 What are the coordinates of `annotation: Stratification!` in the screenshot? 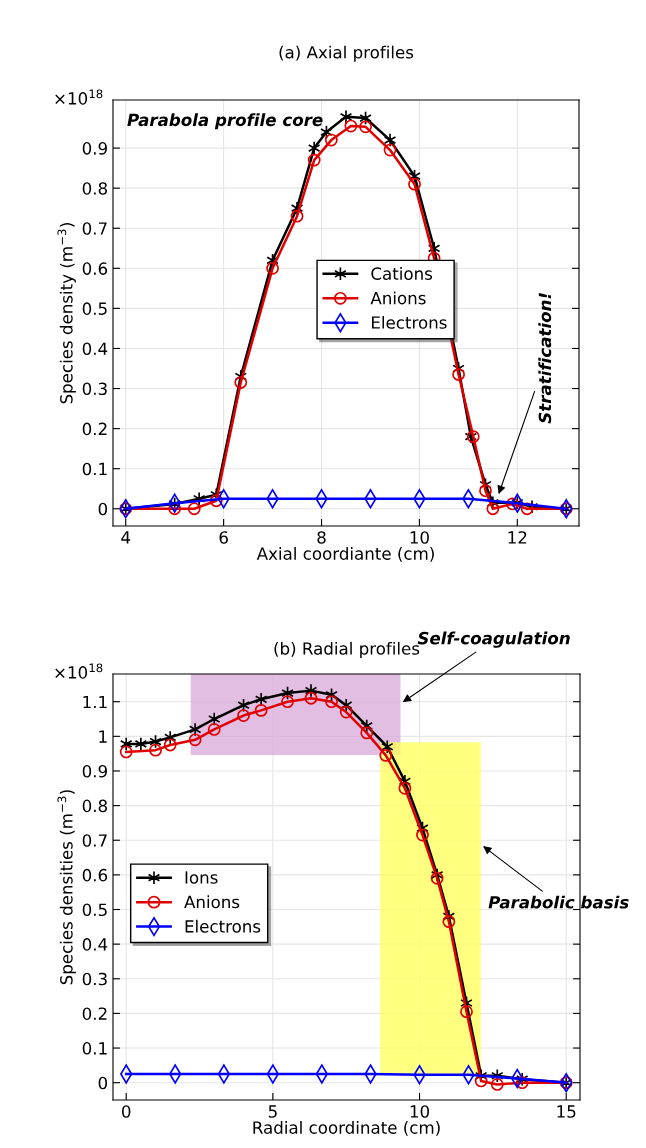 It's located at (545, 358).